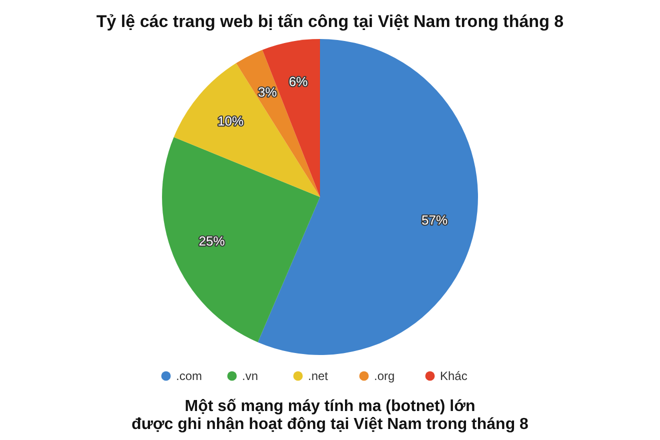 This screenshot has width=660, height=440. What do you see at coordinates (435, 220) in the screenshot?
I see `data-label: 57%` at bounding box center [435, 220].